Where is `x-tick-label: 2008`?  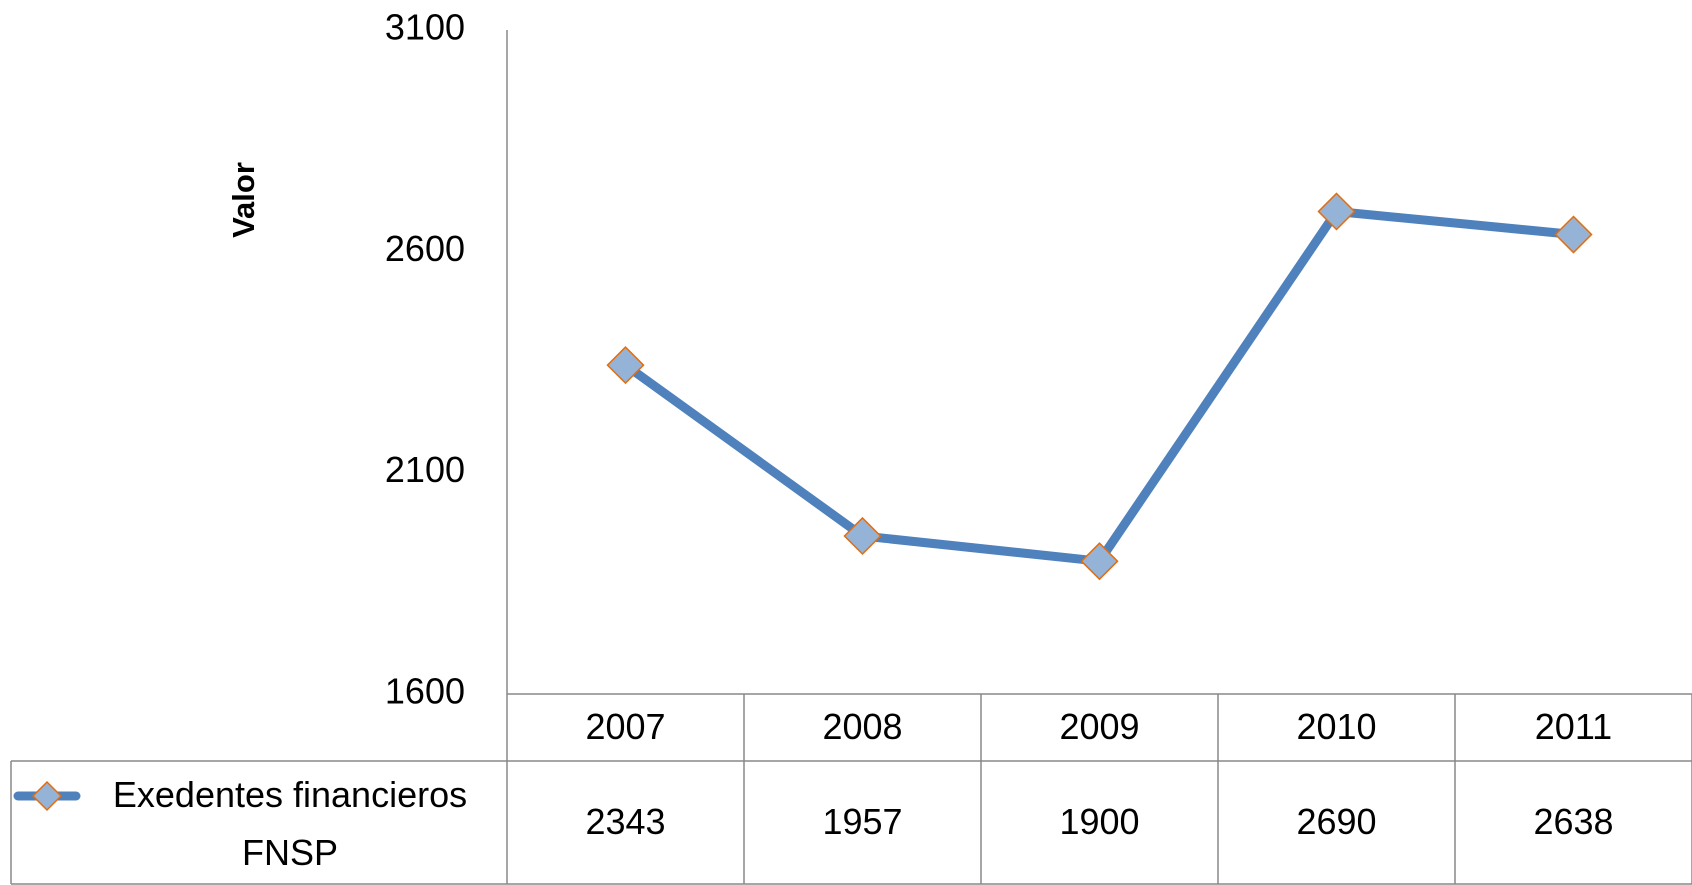
x-tick-label: 2008 is located at coordinates (862, 726).